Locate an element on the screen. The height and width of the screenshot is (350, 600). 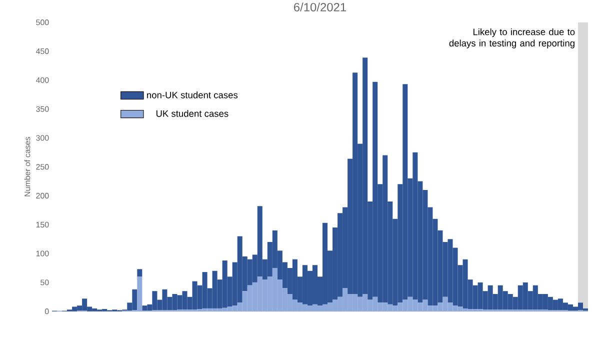
legend-label: UK student cases is located at coordinates (192, 113).